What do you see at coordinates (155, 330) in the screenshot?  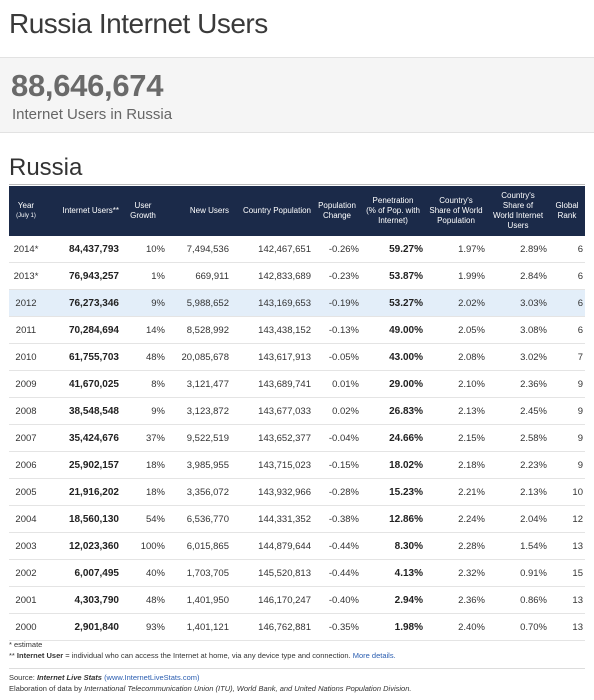 I see `cell-user-growth: 14%` at bounding box center [155, 330].